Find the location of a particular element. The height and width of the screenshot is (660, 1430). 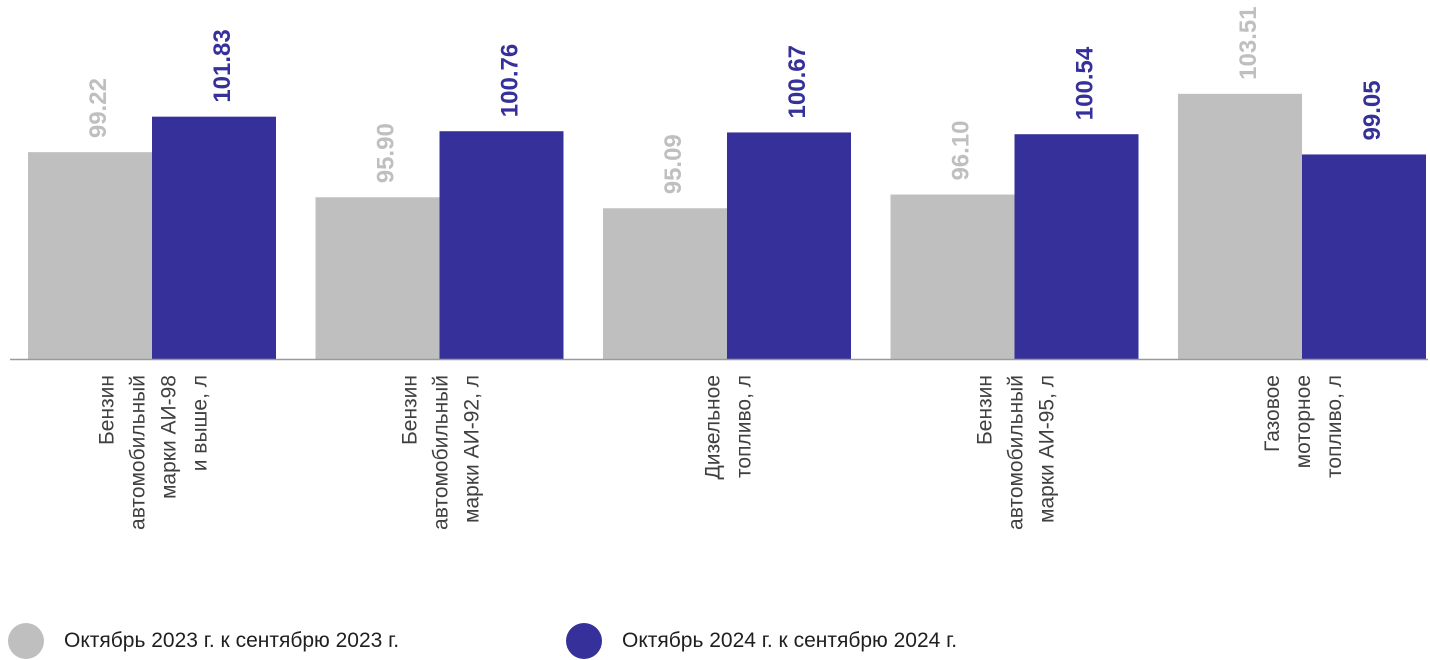

data-label-series1-3: 95.09 is located at coordinates (673, 164).